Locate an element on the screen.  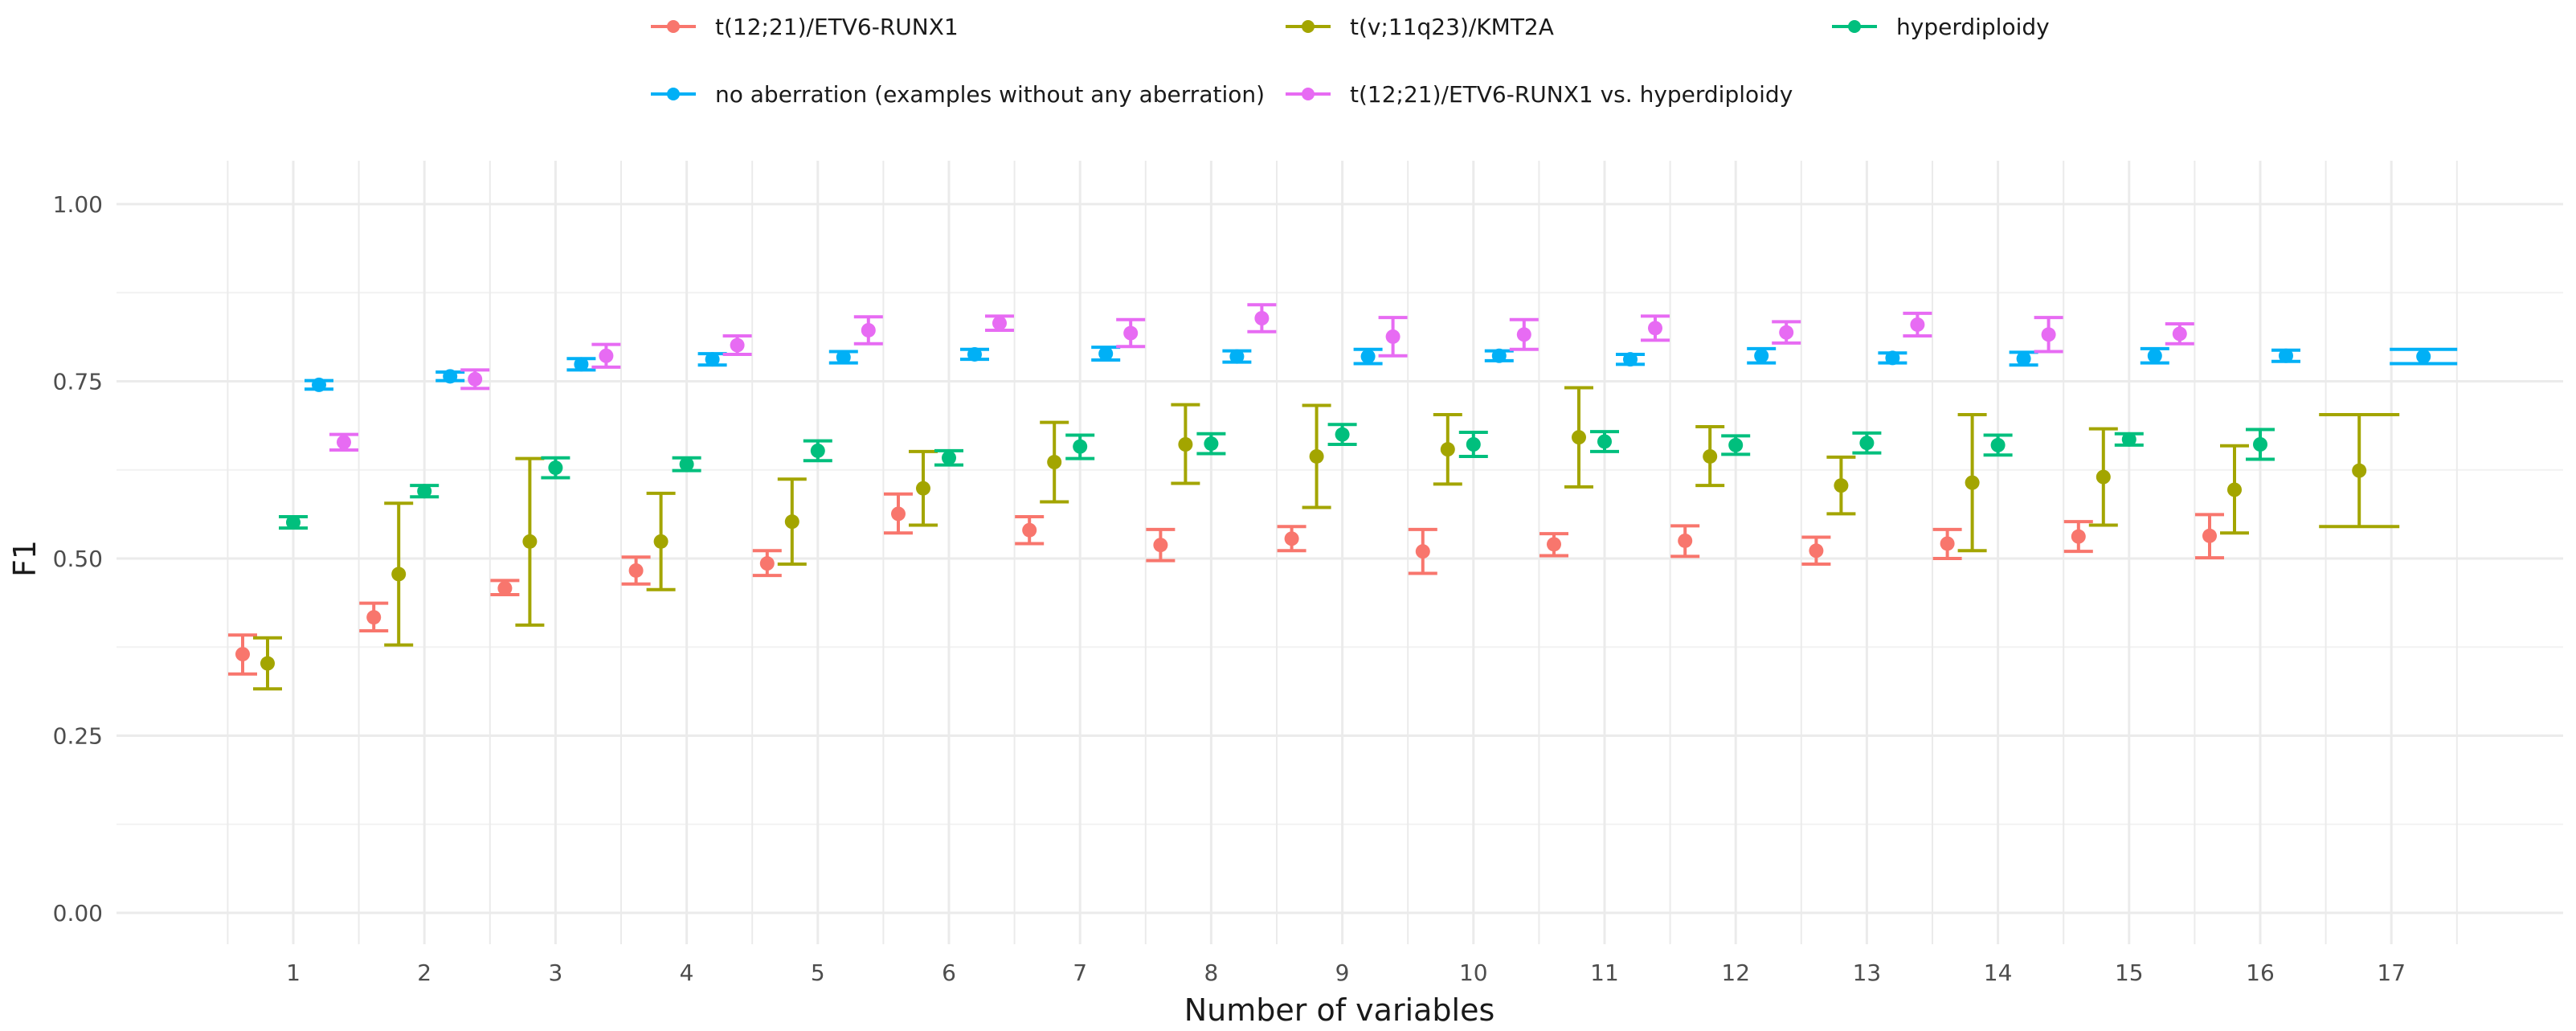
legend-item-0: t(12;21)/ETV6-RUNX1 is located at coordinates (805, 26).